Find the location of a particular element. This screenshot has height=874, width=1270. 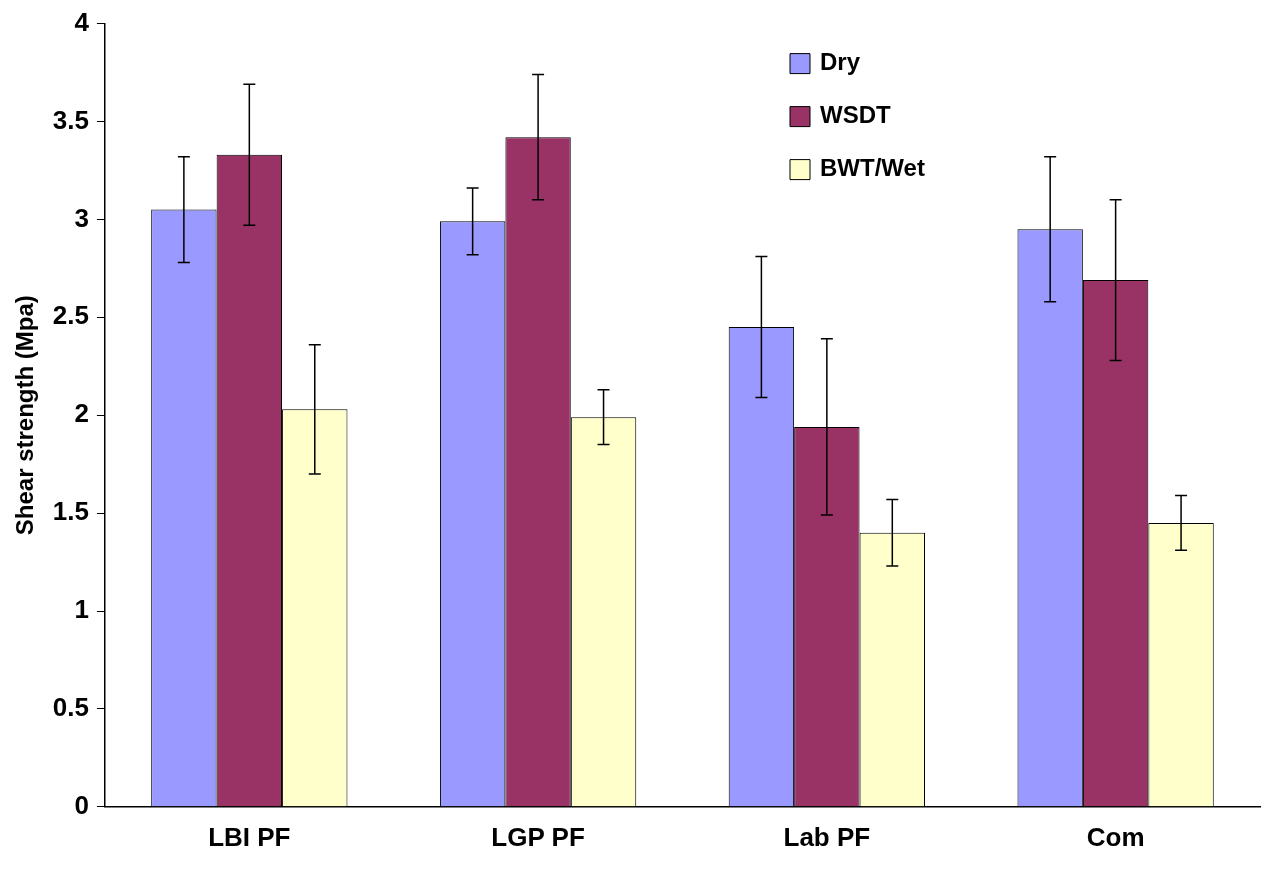

legend-label: WSDT is located at coordinates (855, 115).